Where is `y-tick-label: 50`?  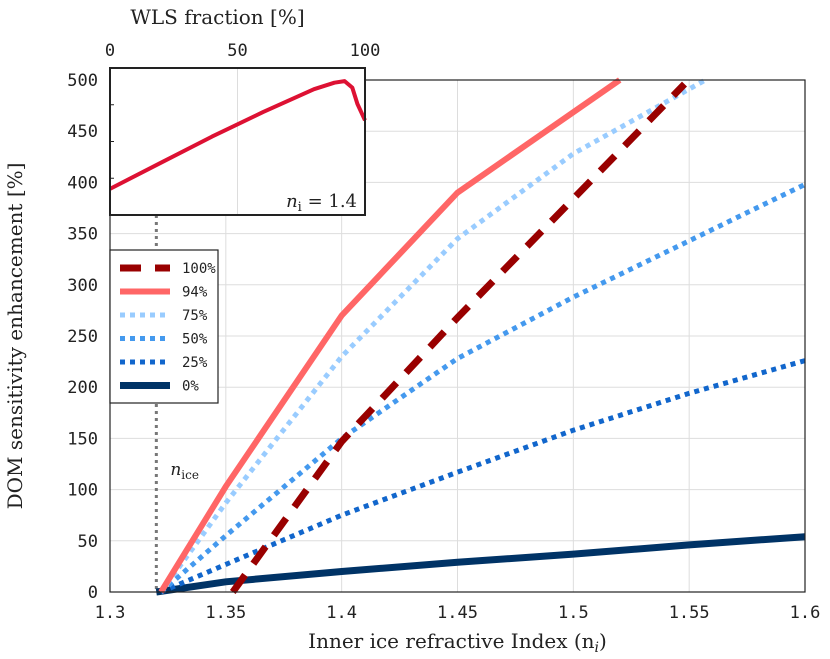
y-tick-label: 50 is located at coordinates (88, 542).